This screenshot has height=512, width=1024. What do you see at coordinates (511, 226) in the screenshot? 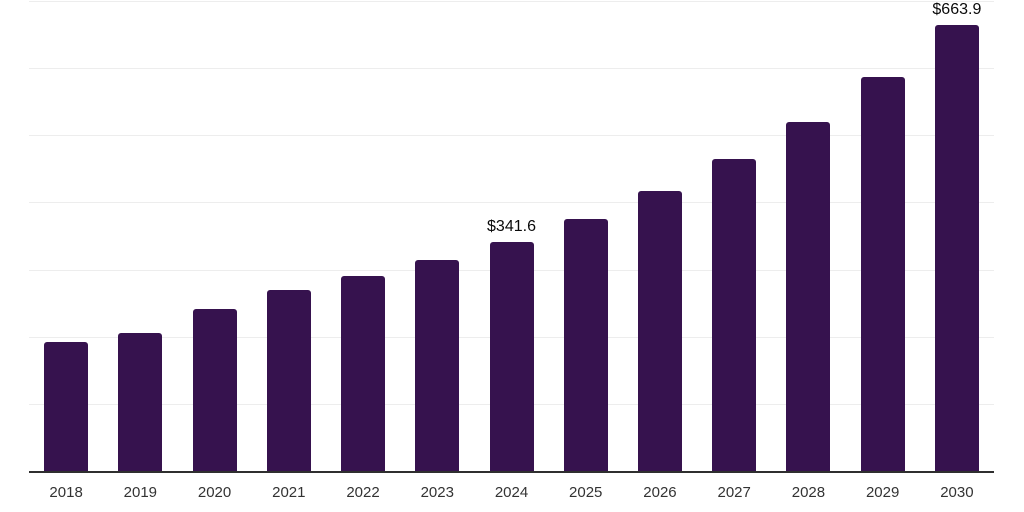
I see `bar-value-label-2024: $341.6` at bounding box center [511, 226].